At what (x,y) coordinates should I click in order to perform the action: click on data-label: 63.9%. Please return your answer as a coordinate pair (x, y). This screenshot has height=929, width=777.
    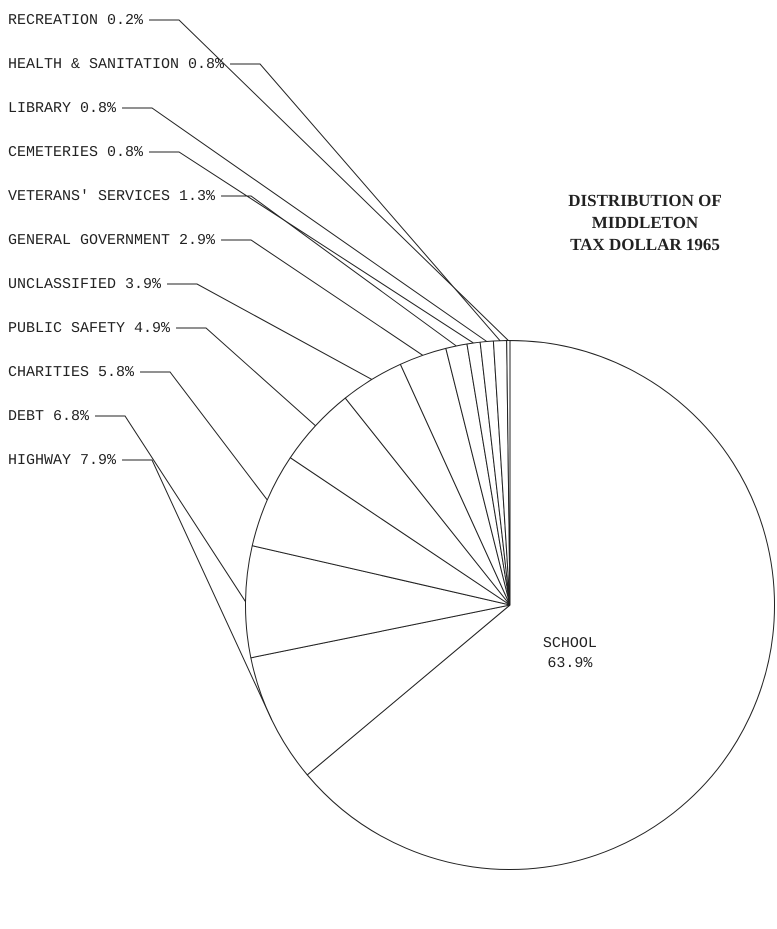
    Looking at the image, I should click on (570, 663).